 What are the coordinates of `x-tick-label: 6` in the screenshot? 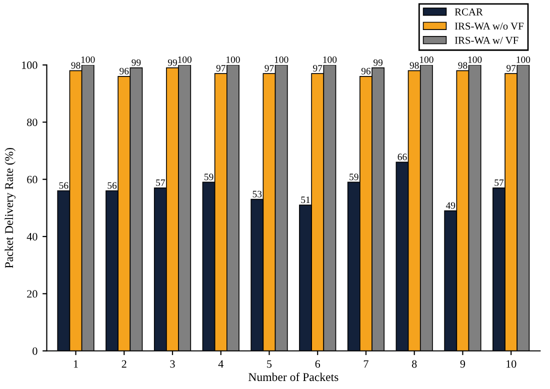 It's located at (317, 364).